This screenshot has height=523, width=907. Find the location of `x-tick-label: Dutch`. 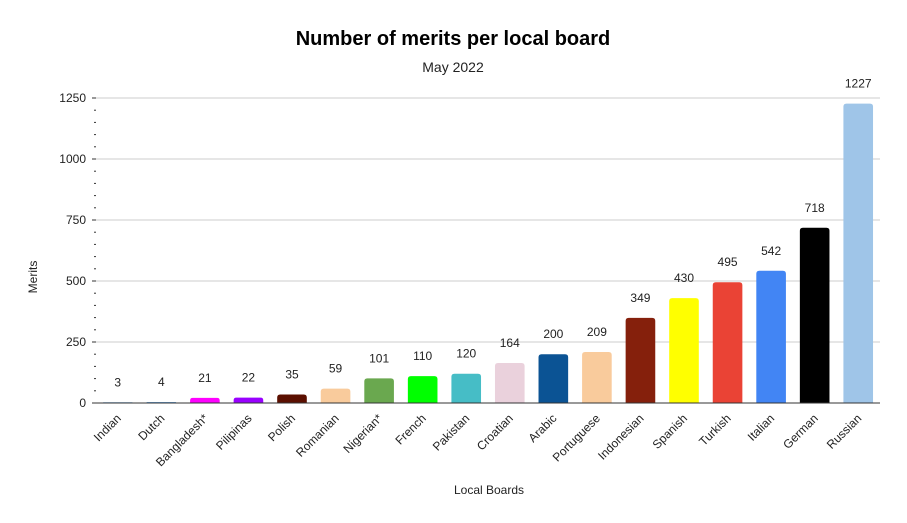

x-tick-label: Dutch is located at coordinates (151, 427).